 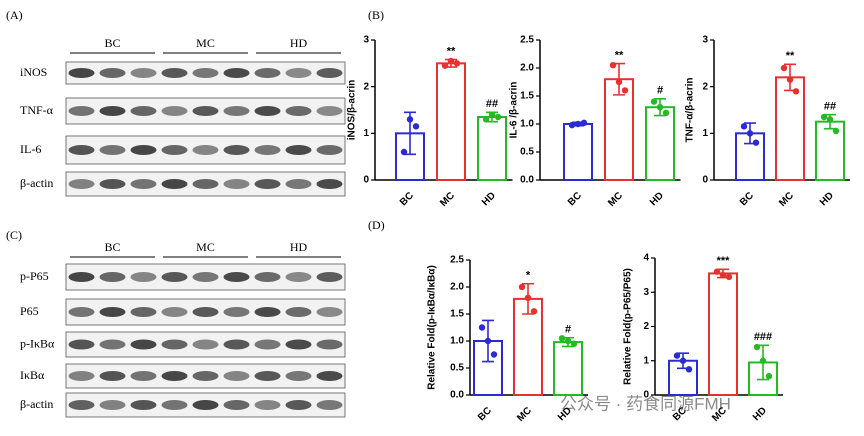 What do you see at coordinates (14, 235) in the screenshot?
I see `panel-label: (C)` at bounding box center [14, 235].